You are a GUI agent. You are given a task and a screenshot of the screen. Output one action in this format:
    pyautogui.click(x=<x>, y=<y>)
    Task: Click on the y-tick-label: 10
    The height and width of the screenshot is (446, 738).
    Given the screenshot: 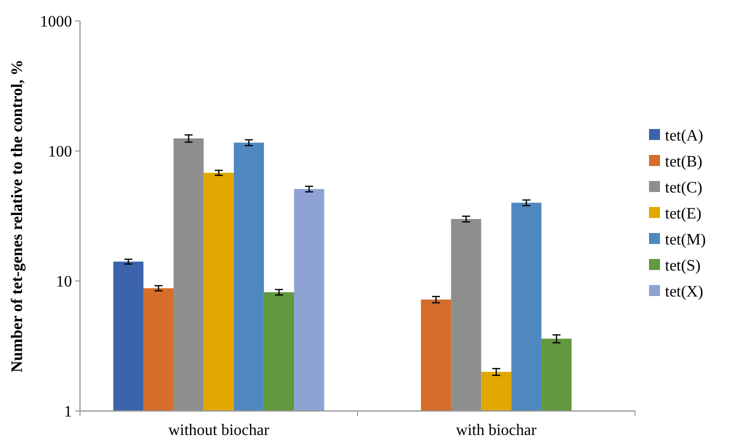 What is the action you would take?
    pyautogui.click(x=64, y=282)
    